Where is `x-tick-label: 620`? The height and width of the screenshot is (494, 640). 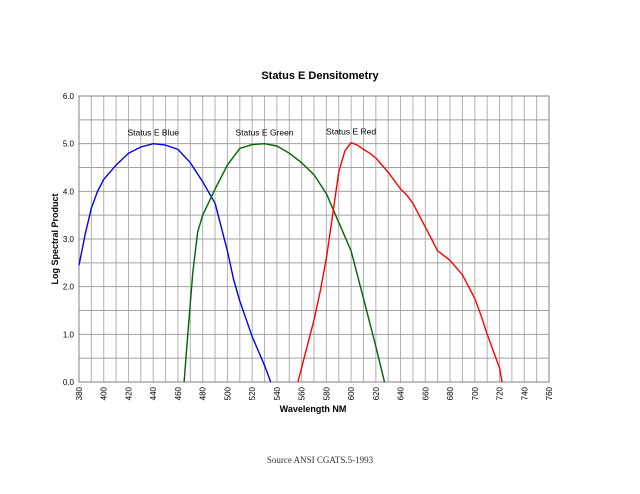 x-tick-label: 620 is located at coordinates (376, 393).